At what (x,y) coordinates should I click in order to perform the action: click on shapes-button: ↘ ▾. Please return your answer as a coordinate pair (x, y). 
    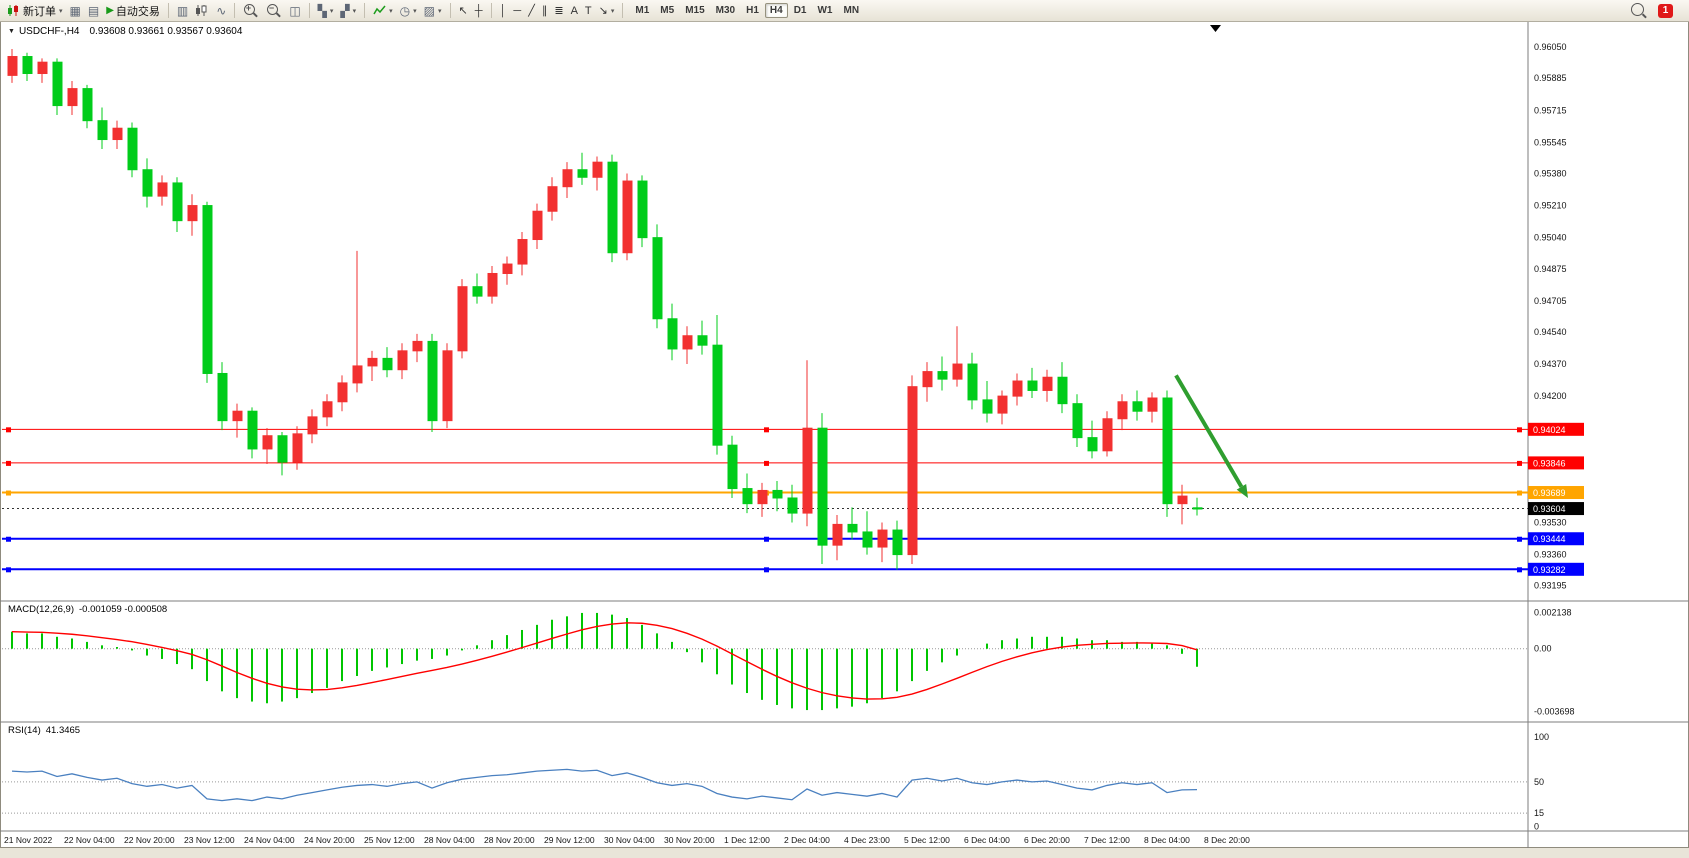
    Looking at the image, I should click on (607, 11).